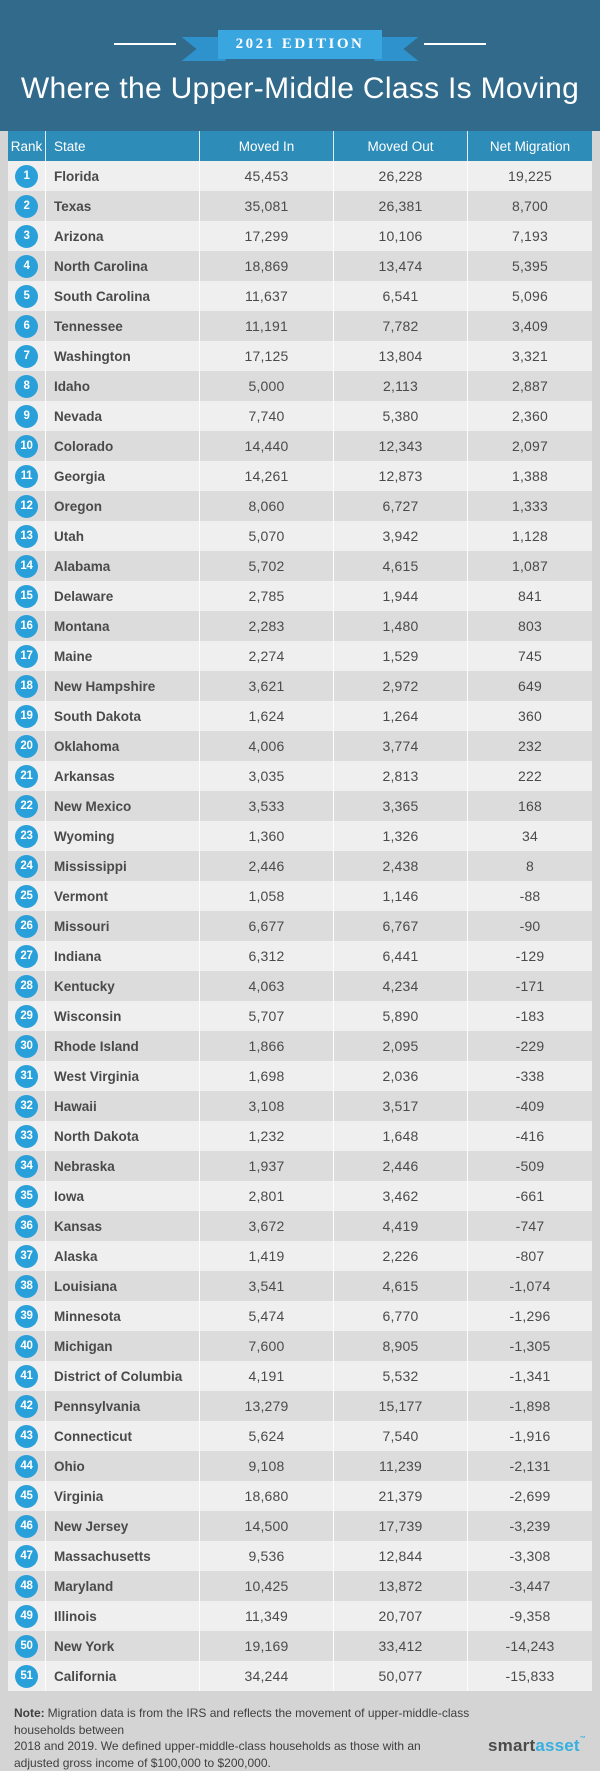  What do you see at coordinates (26, 1196) in the screenshot?
I see `rank-cell: 35` at bounding box center [26, 1196].